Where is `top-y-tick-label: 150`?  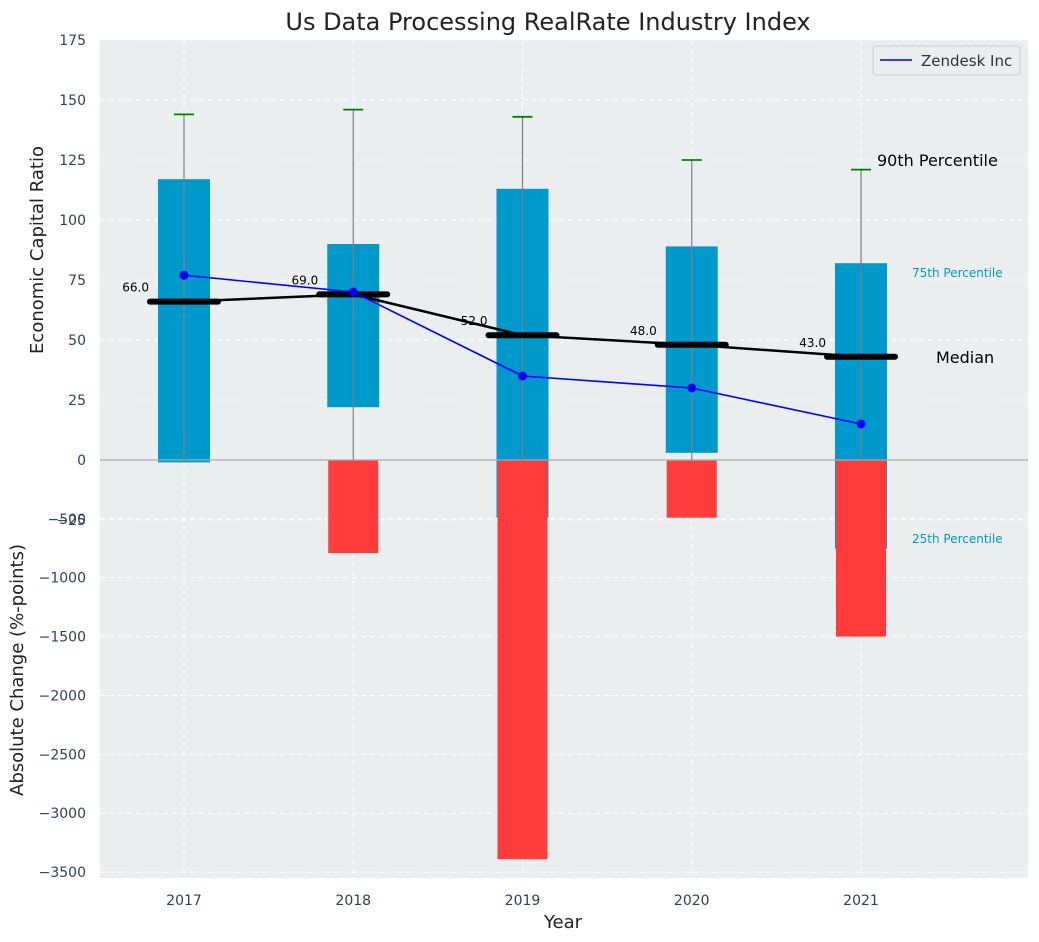 top-y-tick-label: 150 is located at coordinates (72, 101).